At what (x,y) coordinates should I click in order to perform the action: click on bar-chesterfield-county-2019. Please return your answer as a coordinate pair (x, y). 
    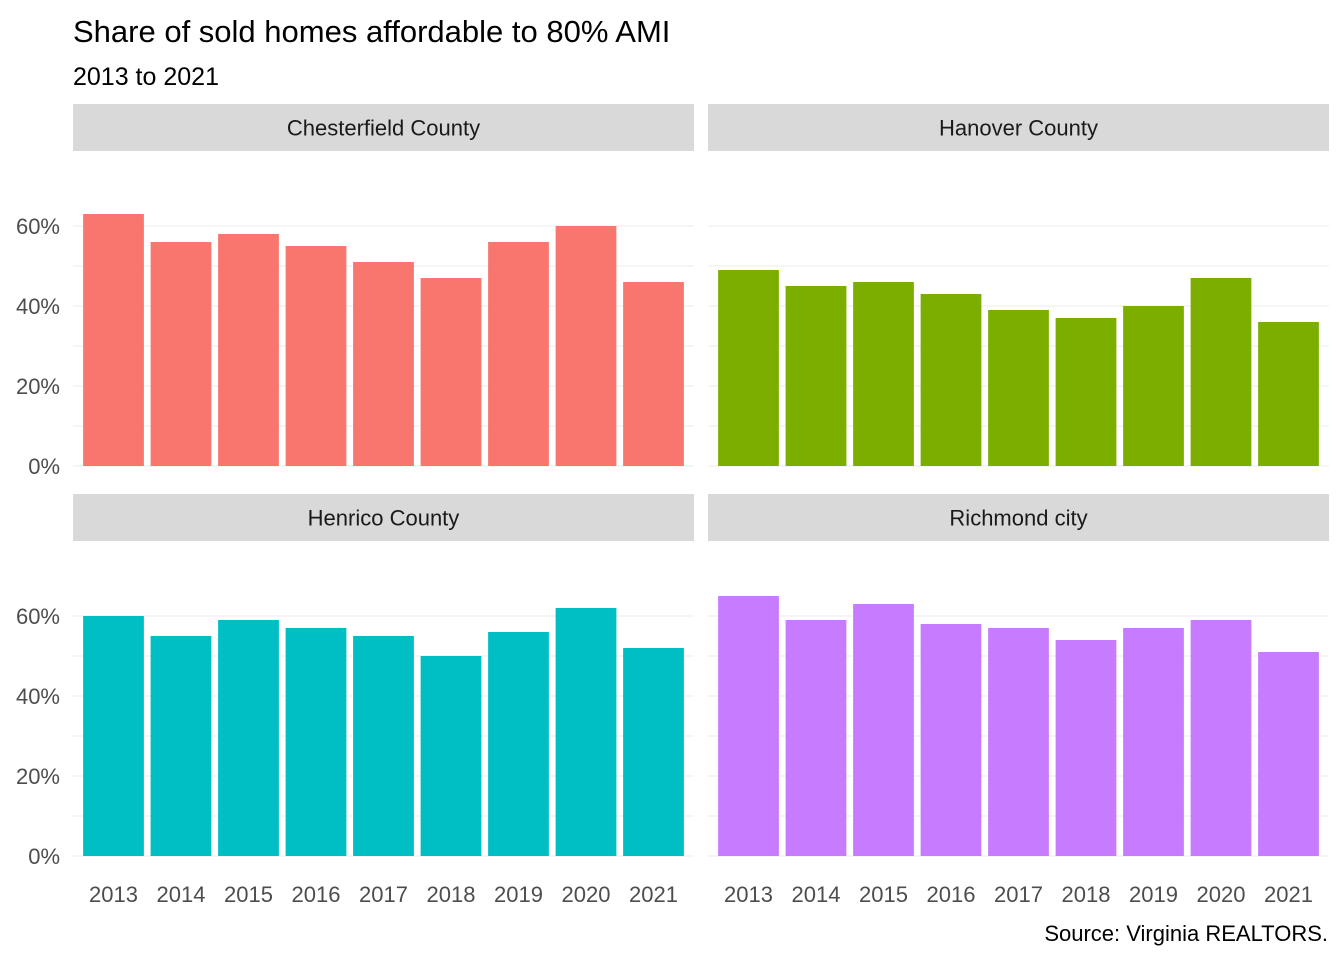
    Looking at the image, I should click on (518, 354).